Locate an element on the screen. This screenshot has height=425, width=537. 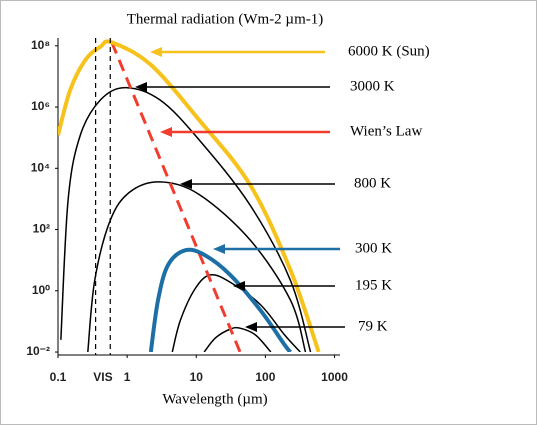
legend-label: 3000 K is located at coordinates (372, 86).